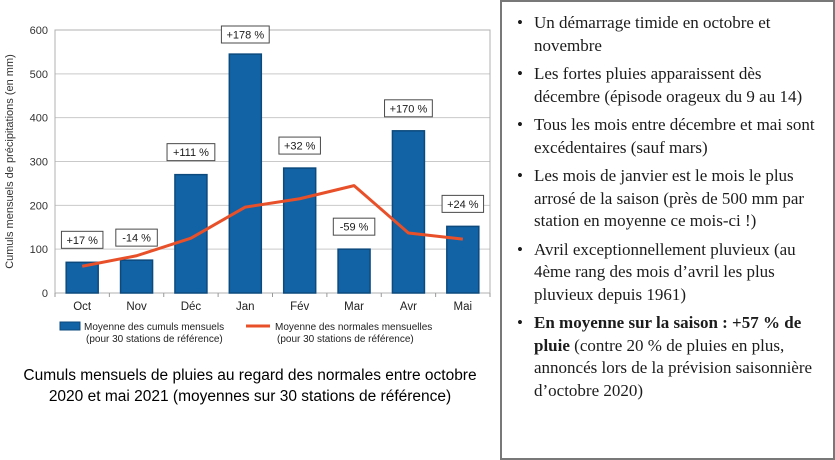 The width and height of the screenshot is (835, 460). What do you see at coordinates (45, 294) in the screenshot?
I see `y-tick-label: 0` at bounding box center [45, 294].